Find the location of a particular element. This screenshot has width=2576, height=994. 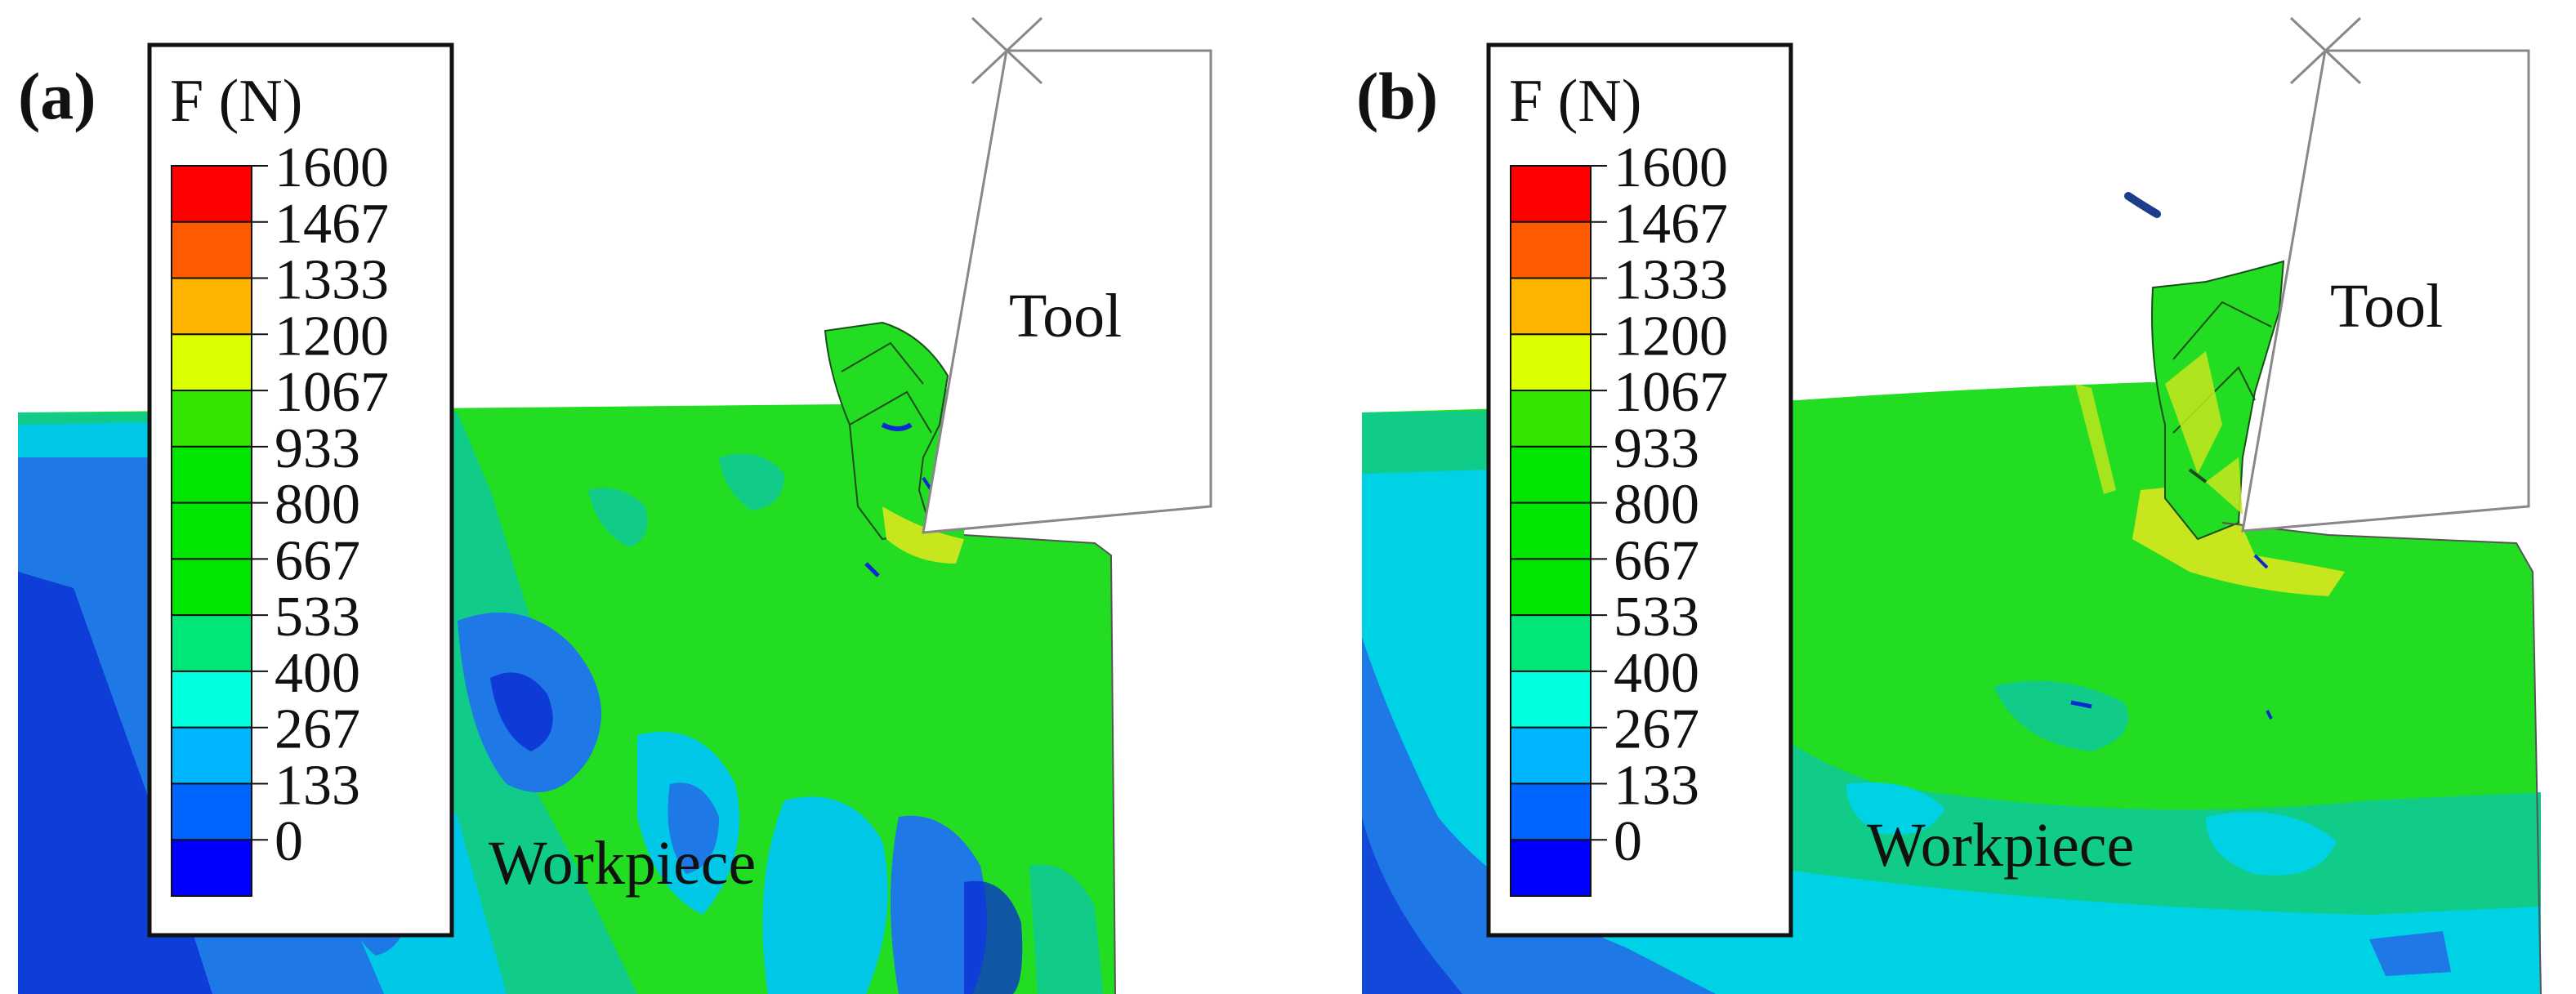

legend-a-tick-label-4: 1067 is located at coordinates (332, 392).